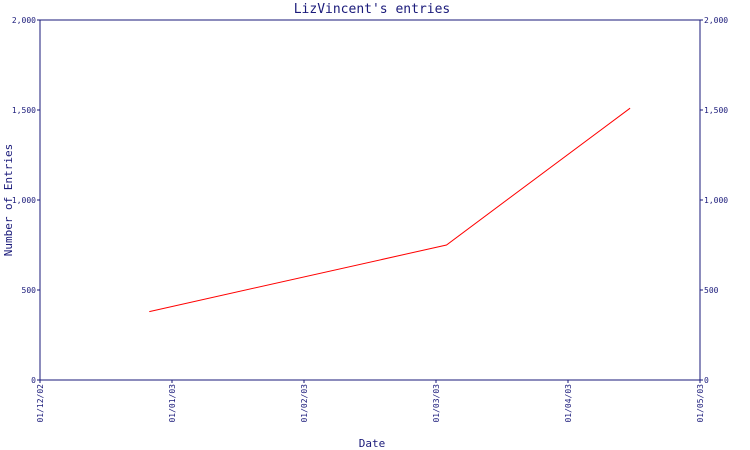 This screenshot has height=450, width=750. I want to click on y-axis-left: 0 500 1,000 1,500 2,000, so click(26, 200).